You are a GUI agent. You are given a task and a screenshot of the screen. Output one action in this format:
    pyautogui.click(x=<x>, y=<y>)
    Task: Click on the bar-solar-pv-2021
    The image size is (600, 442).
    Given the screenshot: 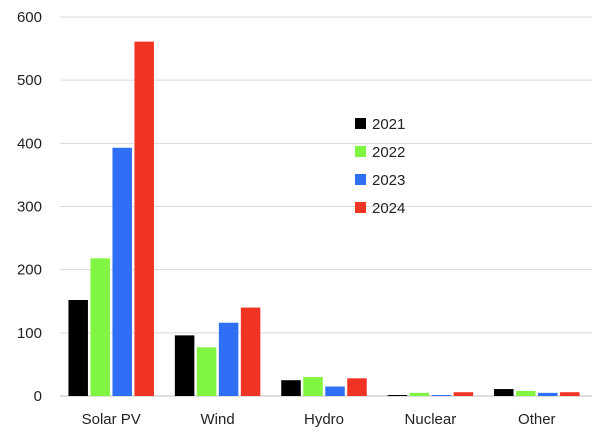 What is the action you would take?
    pyautogui.click(x=78, y=347)
    